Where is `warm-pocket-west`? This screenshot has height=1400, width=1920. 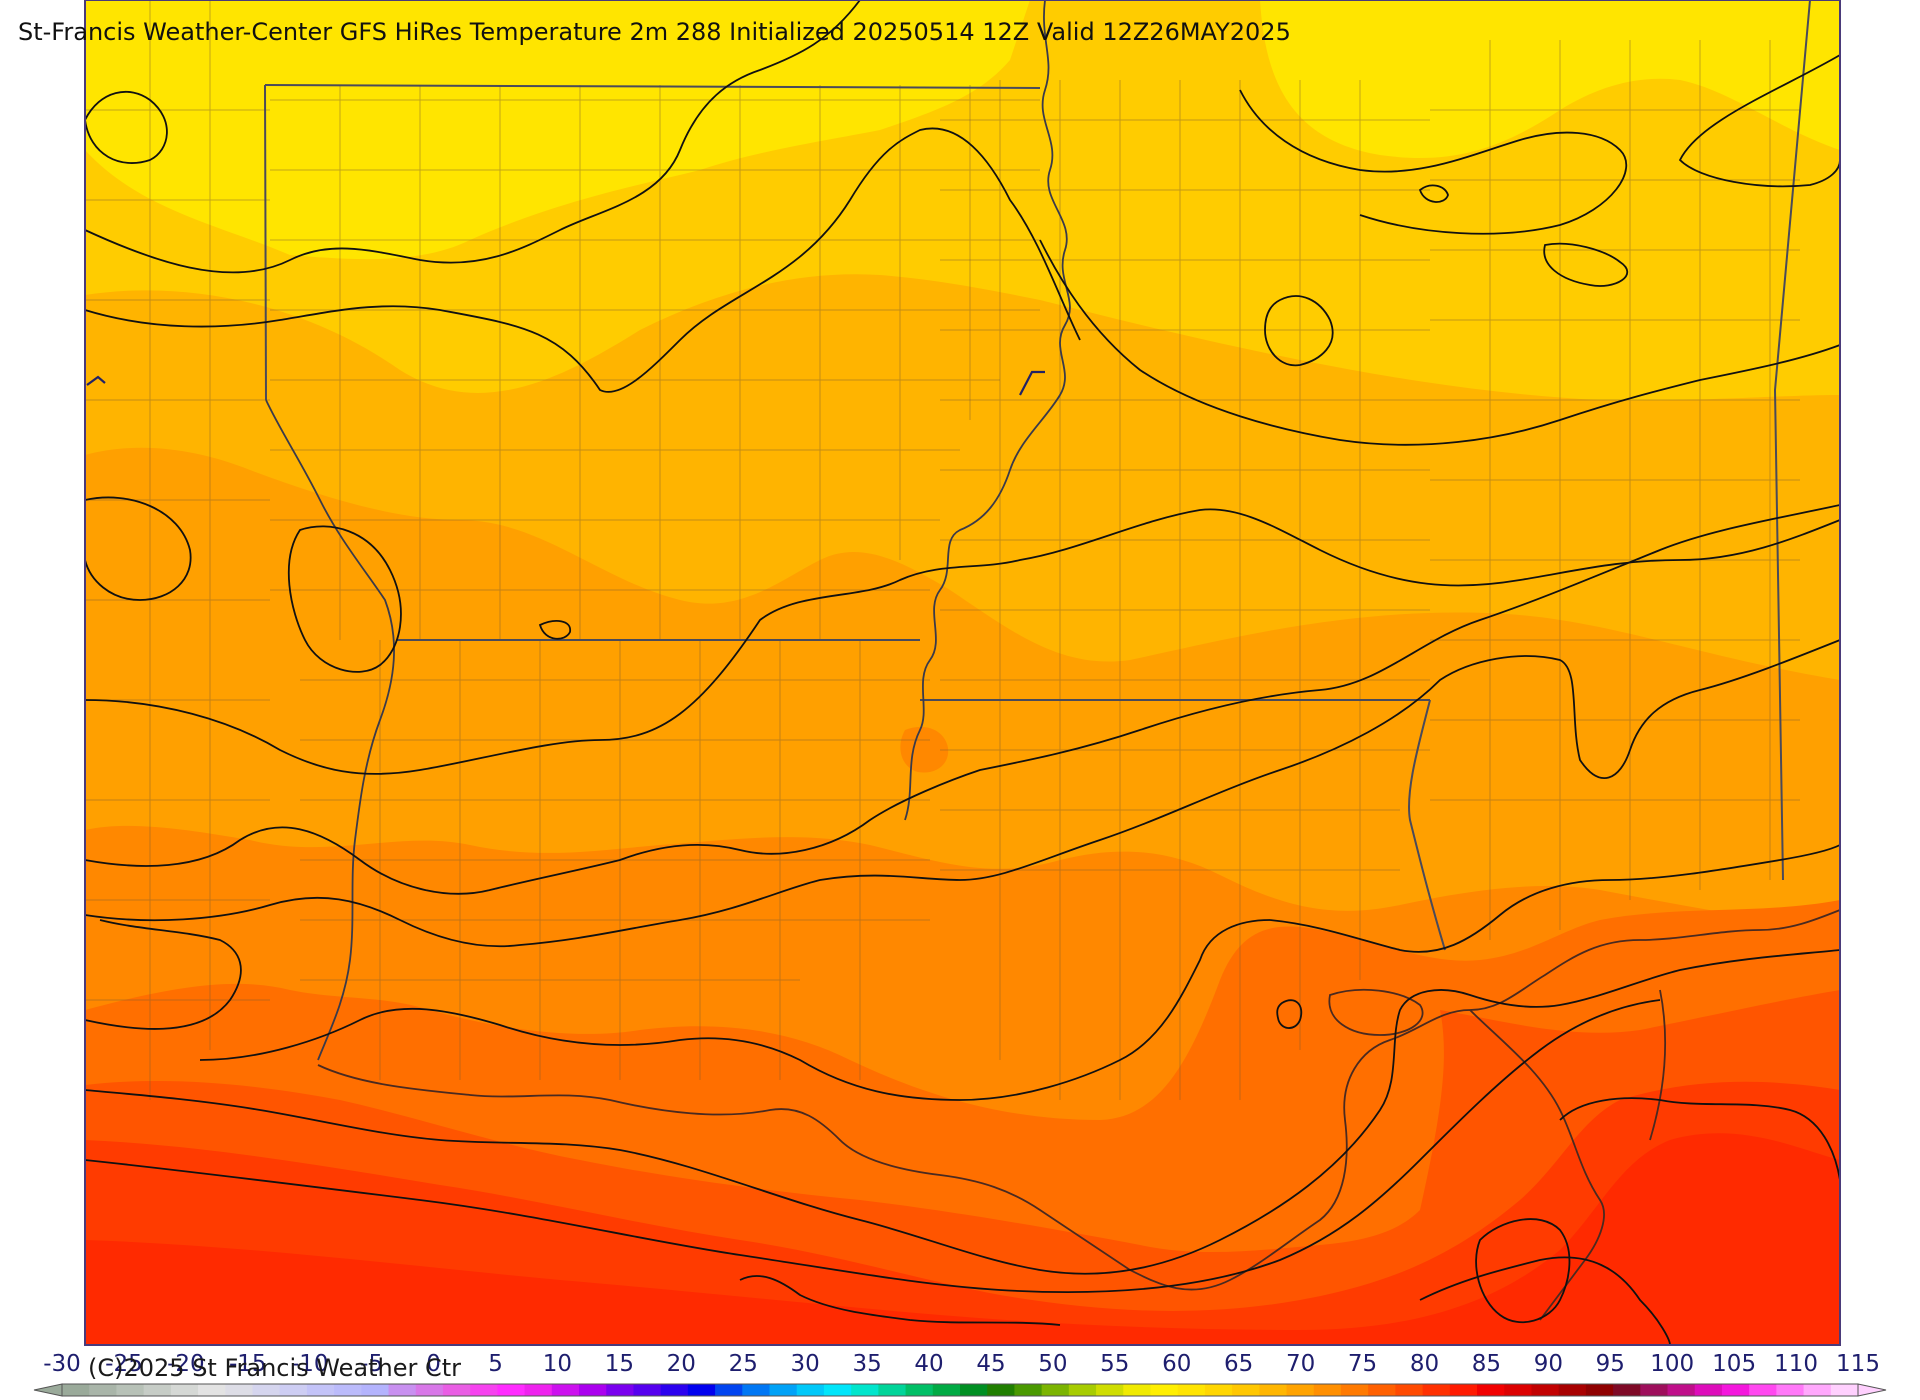 warm-pocket-west is located at coordinates (235, 634).